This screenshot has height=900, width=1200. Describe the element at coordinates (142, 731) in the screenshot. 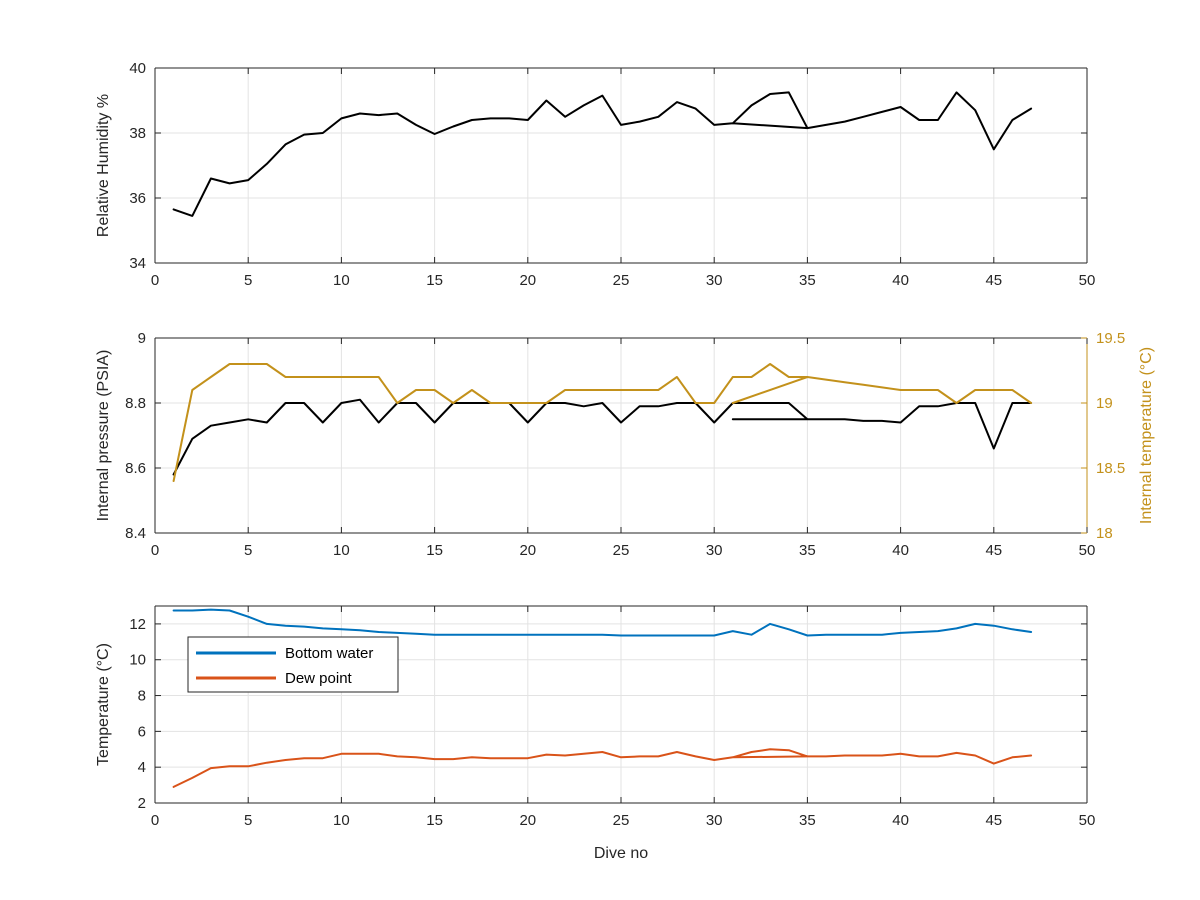

I see `y-tick-label: 6` at that location.